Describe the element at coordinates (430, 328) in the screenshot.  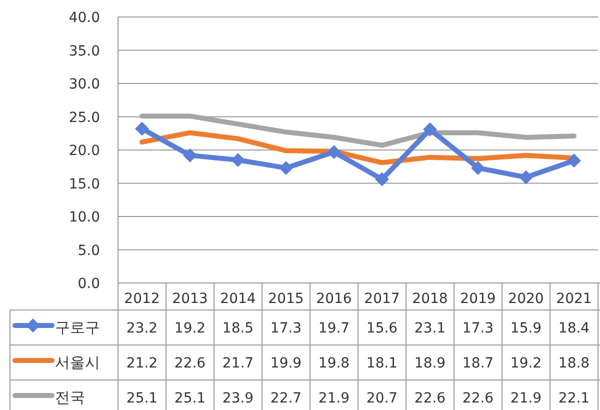
I see `data-label: 23.1` at that location.